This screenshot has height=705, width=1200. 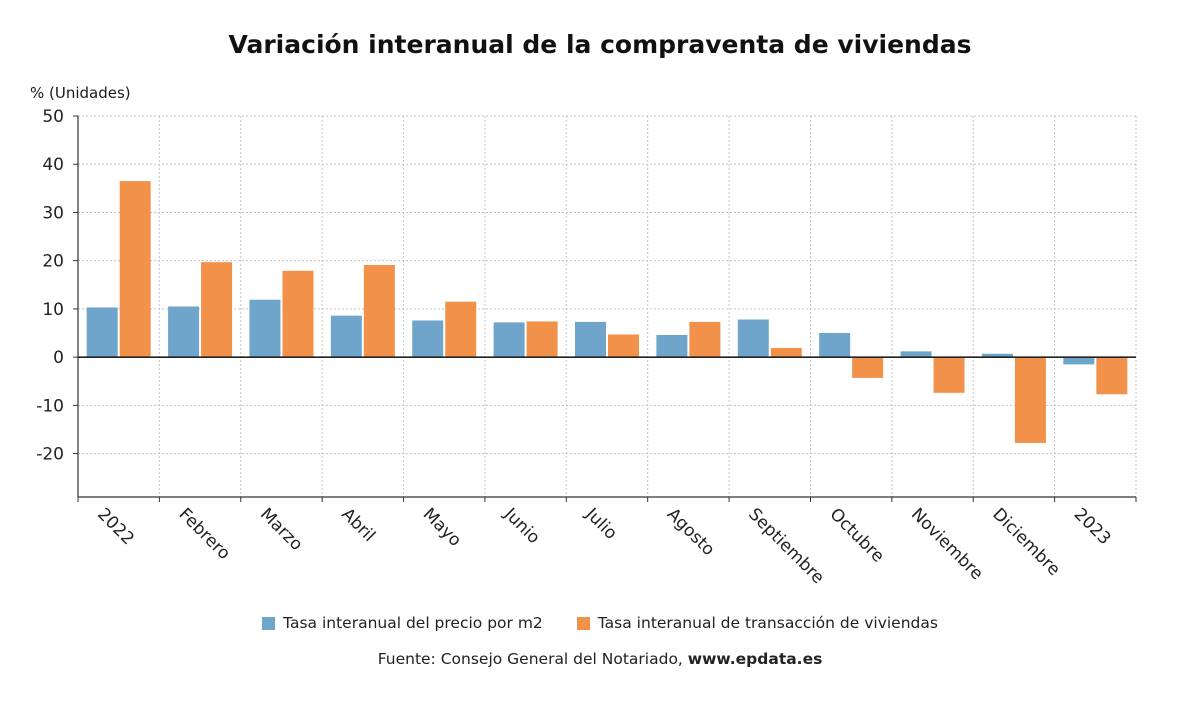 What do you see at coordinates (53, 117) in the screenshot?
I see `y-tick-label: 50` at bounding box center [53, 117].